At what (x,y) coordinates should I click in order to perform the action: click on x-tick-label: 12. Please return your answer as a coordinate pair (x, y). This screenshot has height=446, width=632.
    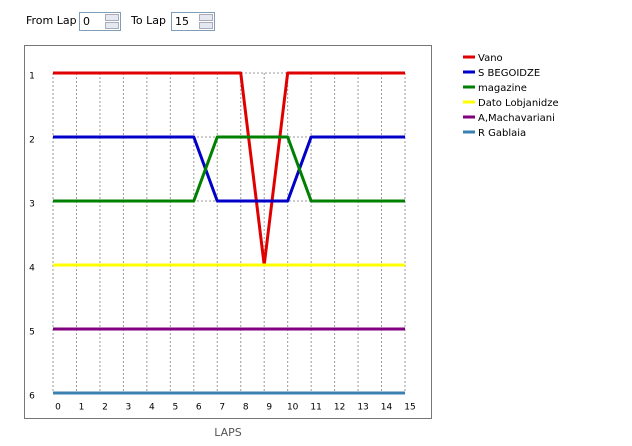
    Looking at the image, I should click on (339, 408).